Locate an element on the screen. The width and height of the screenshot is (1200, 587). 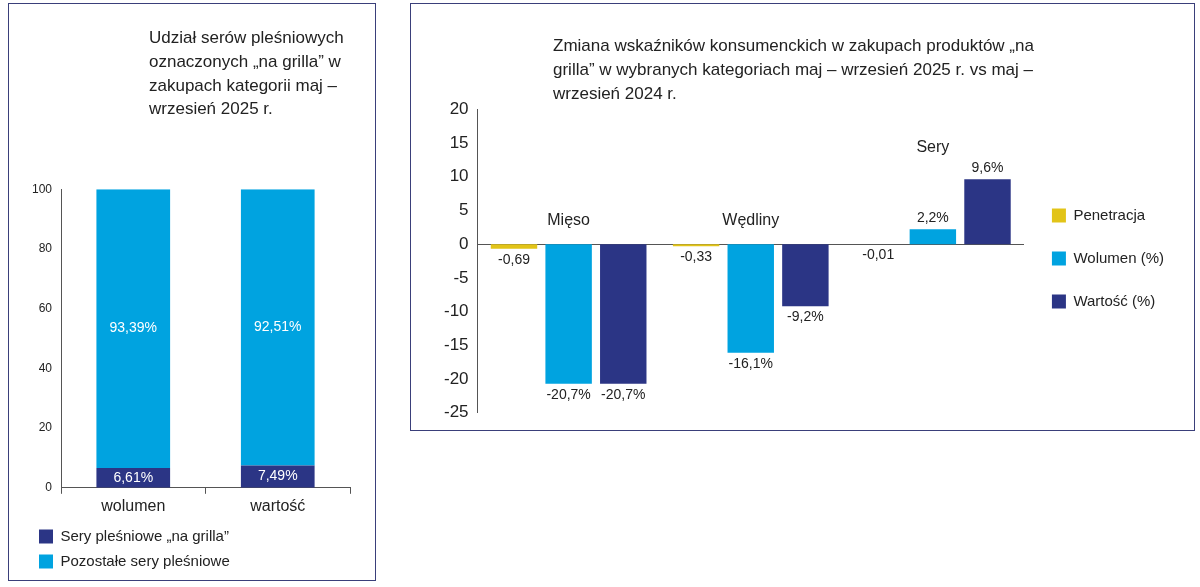
x-tick-label: Sery is located at coordinates (933, 146).